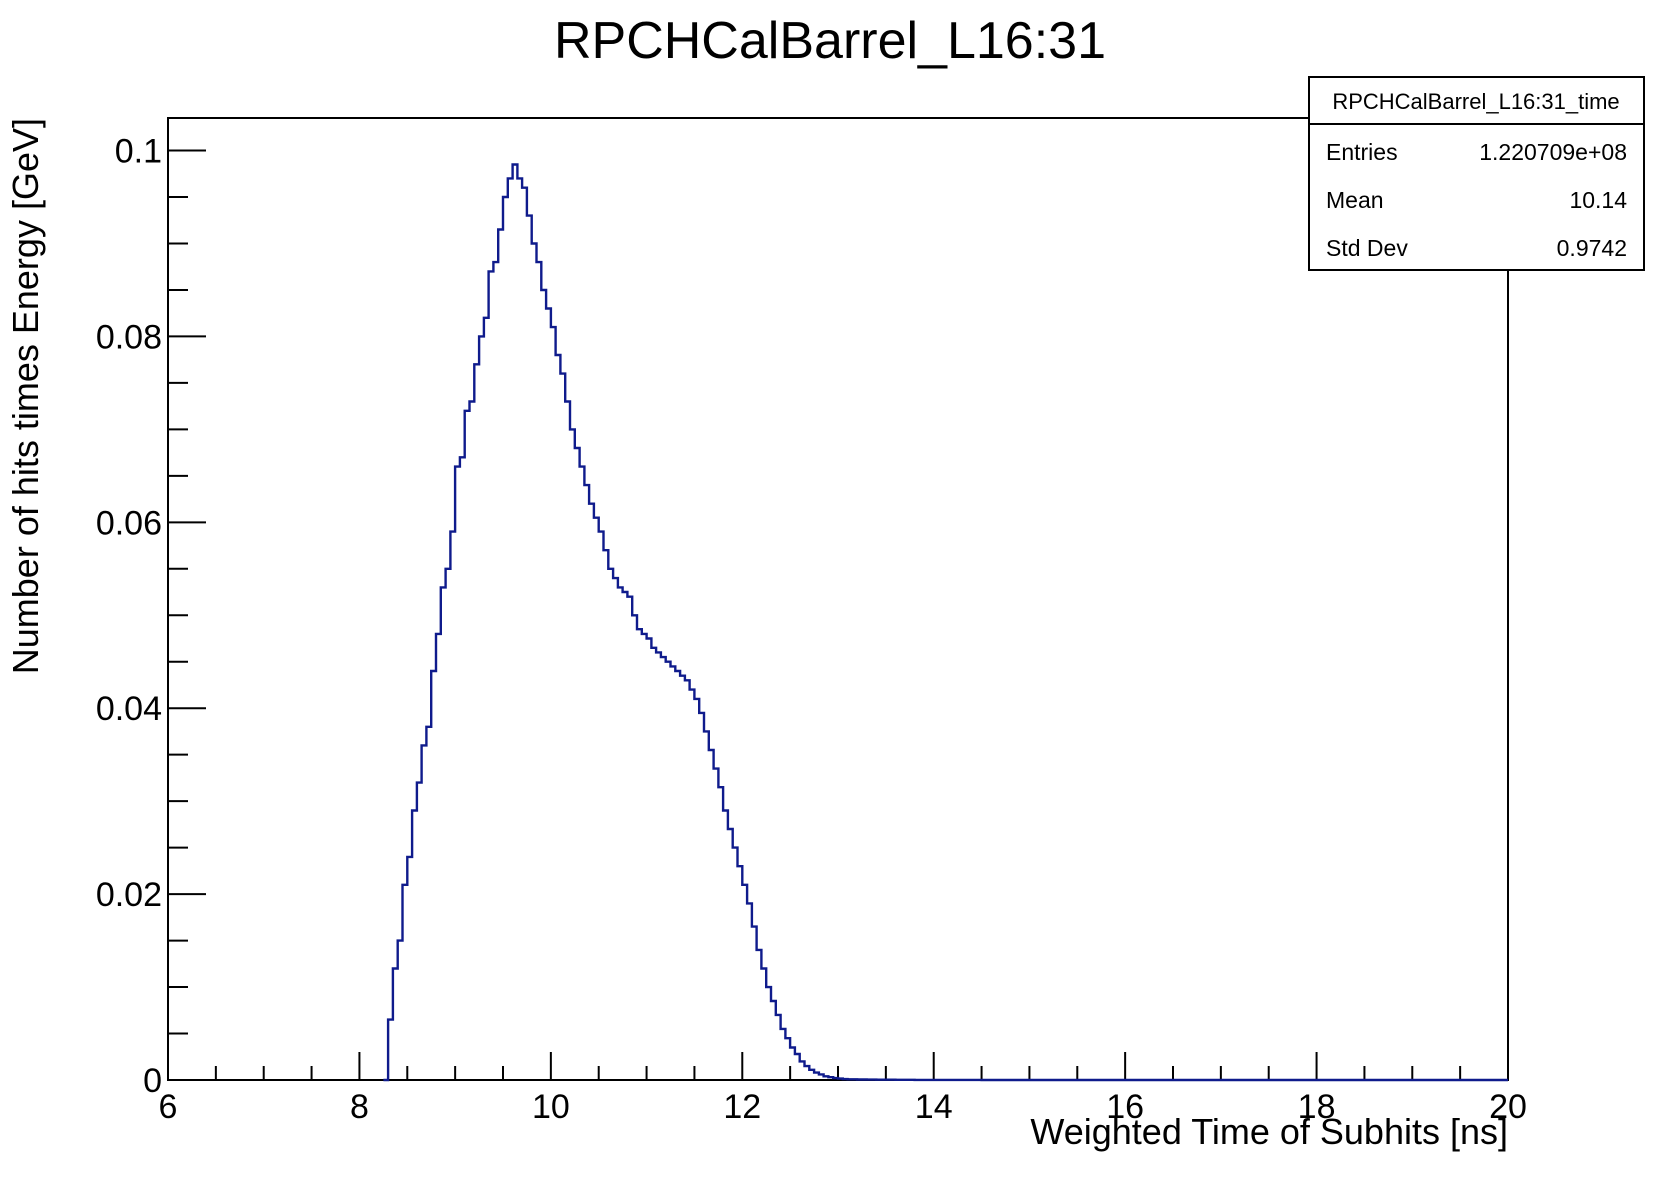 The height and width of the screenshot is (1192, 1661). I want to click on y-tick-label: 0.02, so click(129, 895).